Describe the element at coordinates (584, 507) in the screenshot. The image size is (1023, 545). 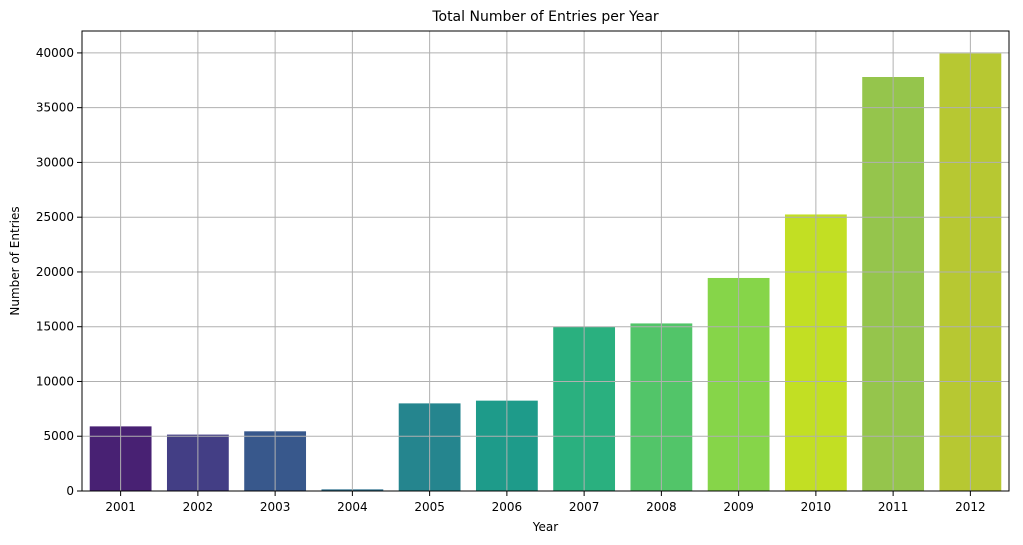
I see `x-tick-label: 2007` at that location.